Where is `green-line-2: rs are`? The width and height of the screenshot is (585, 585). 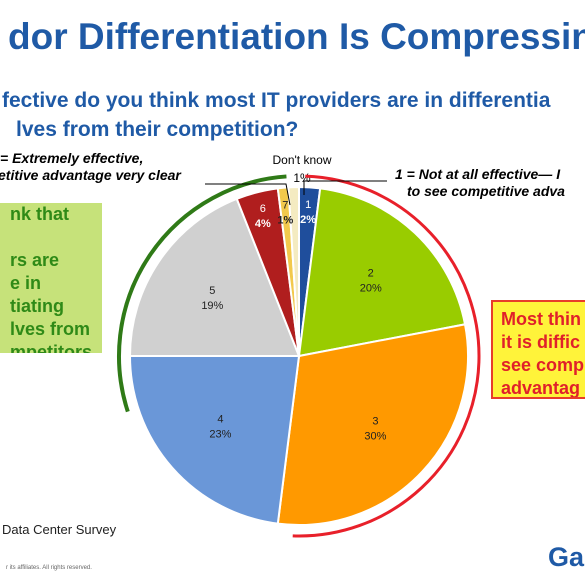 green-line-2: rs are is located at coordinates (35, 260).